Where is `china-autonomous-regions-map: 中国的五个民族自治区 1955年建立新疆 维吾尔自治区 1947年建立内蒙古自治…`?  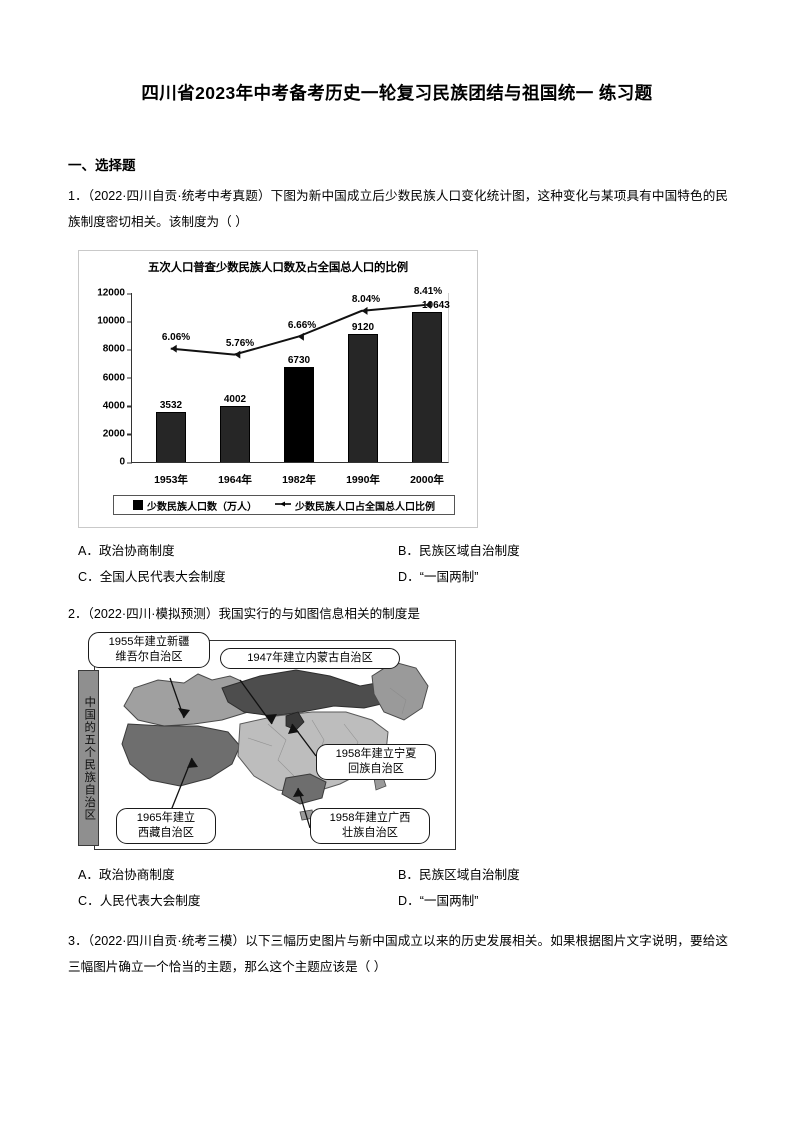
china-autonomous-regions-map: 中国的五个民族自治区 1955年建立新疆 维吾尔自治区 1947年建立内蒙古自治… is located at coordinates (266, 744).